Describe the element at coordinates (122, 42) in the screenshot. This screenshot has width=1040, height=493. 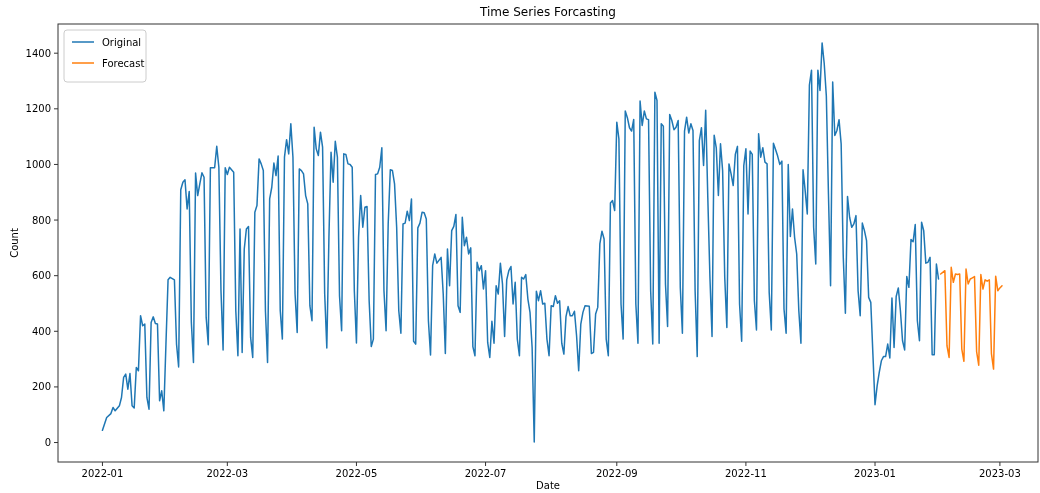
I see `legend-label: Original` at that location.